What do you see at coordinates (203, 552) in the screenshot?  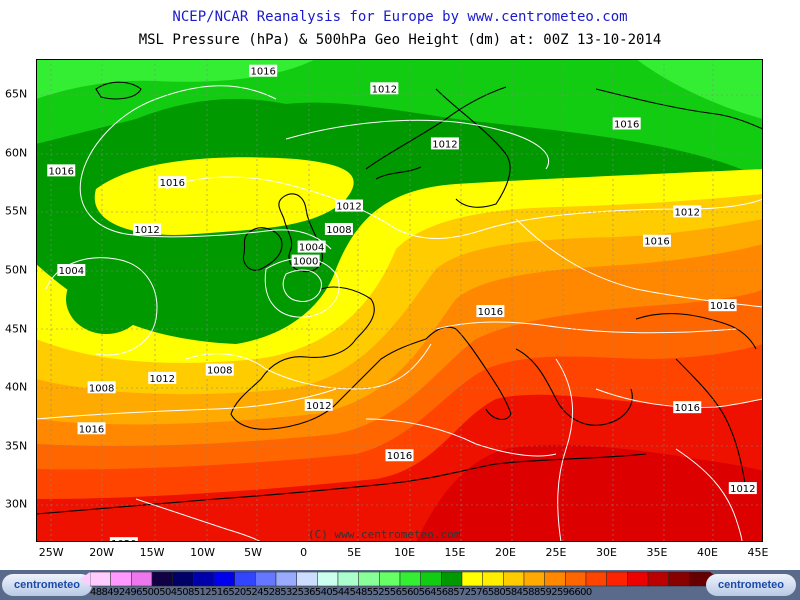 I see `lon-label: 10W` at bounding box center [203, 552].